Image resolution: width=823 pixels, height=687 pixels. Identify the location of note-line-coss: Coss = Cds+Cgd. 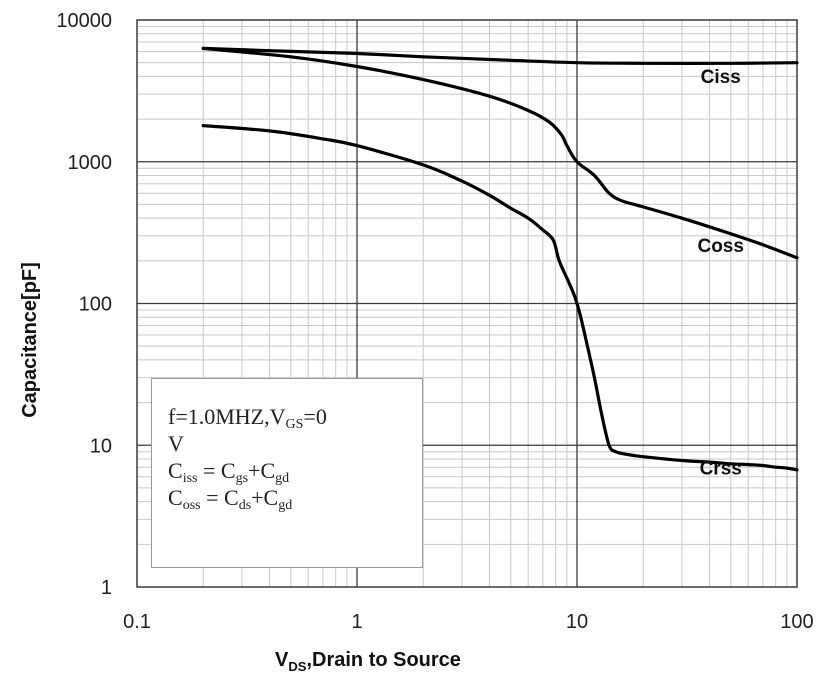
(230, 499).